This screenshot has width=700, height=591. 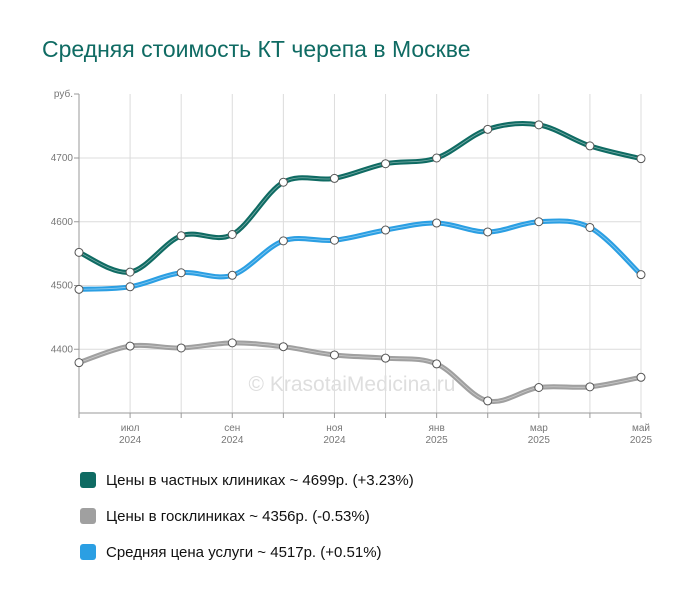 What do you see at coordinates (244, 552) in the screenshot?
I see `legend-label: Средняя цена услуги ~ 4517р. (+0.51%)` at bounding box center [244, 552].